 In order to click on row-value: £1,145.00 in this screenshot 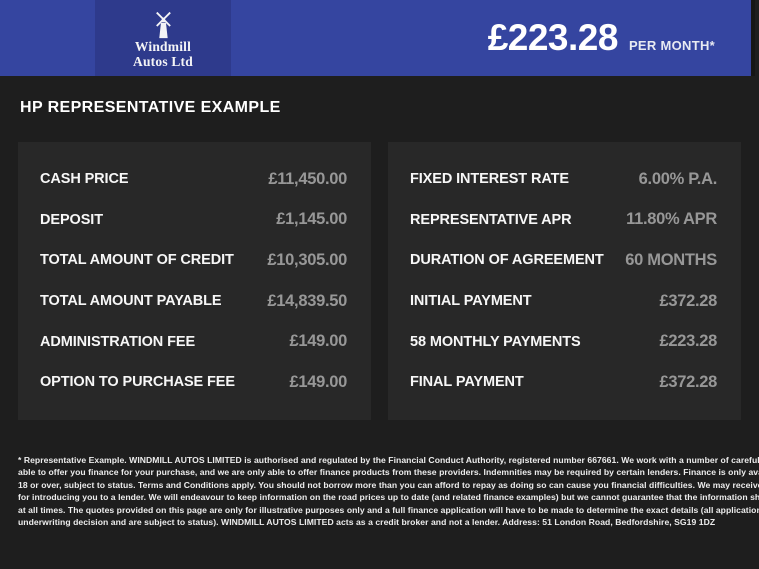, I will do `click(311, 219)`.